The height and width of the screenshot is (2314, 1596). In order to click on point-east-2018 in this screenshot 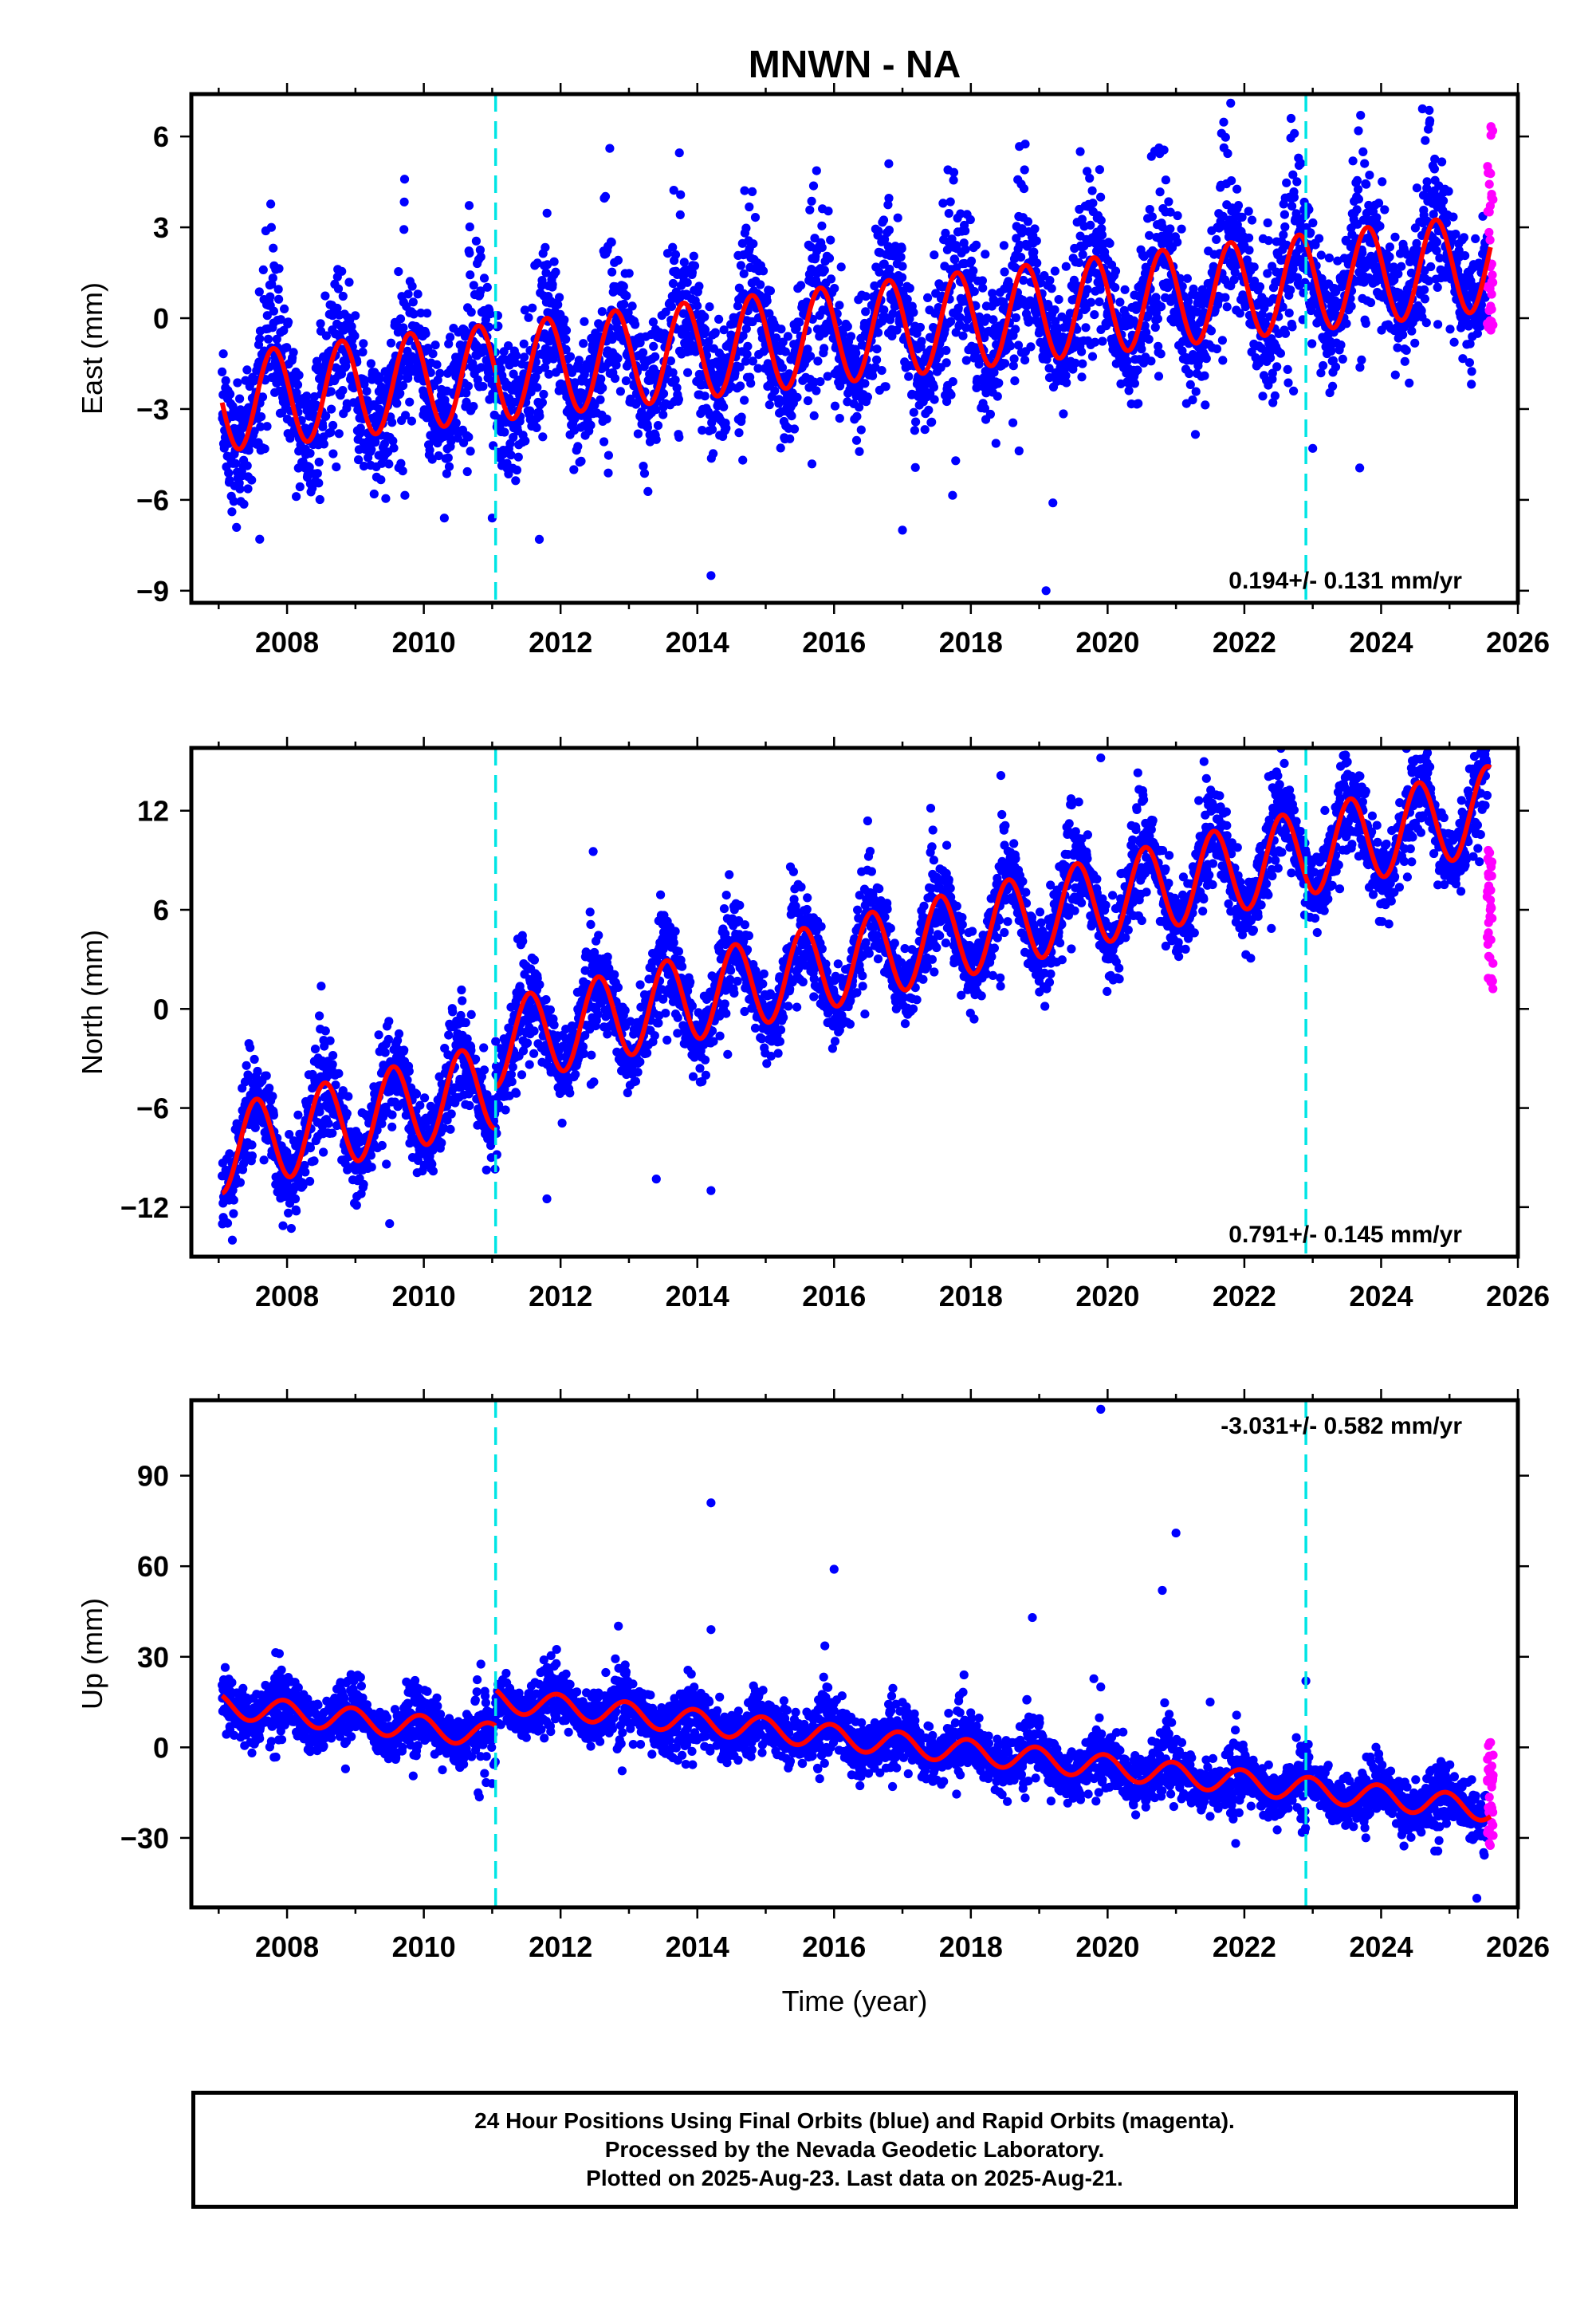, I will do `click(843, 334)`.